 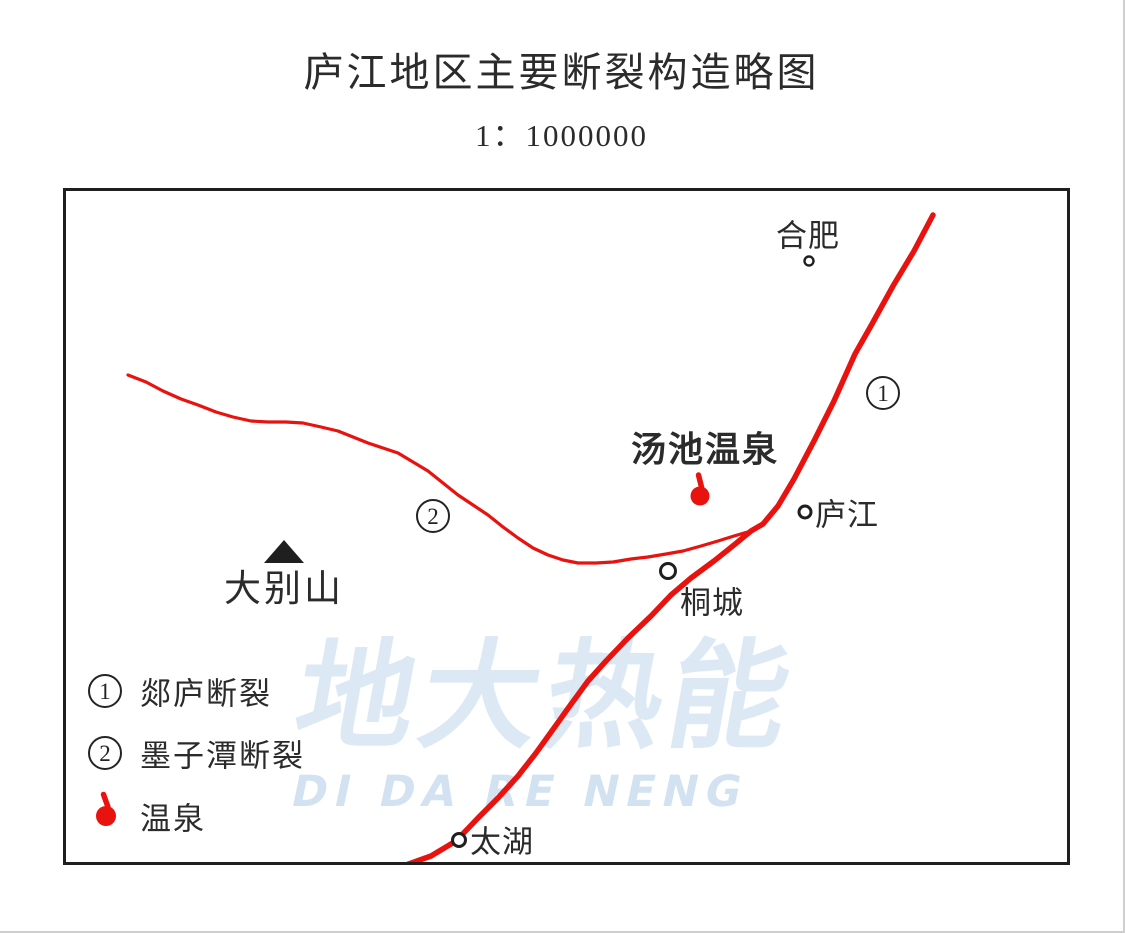 I want to click on legend-fault-2-badge: 2, so click(x=105, y=753).